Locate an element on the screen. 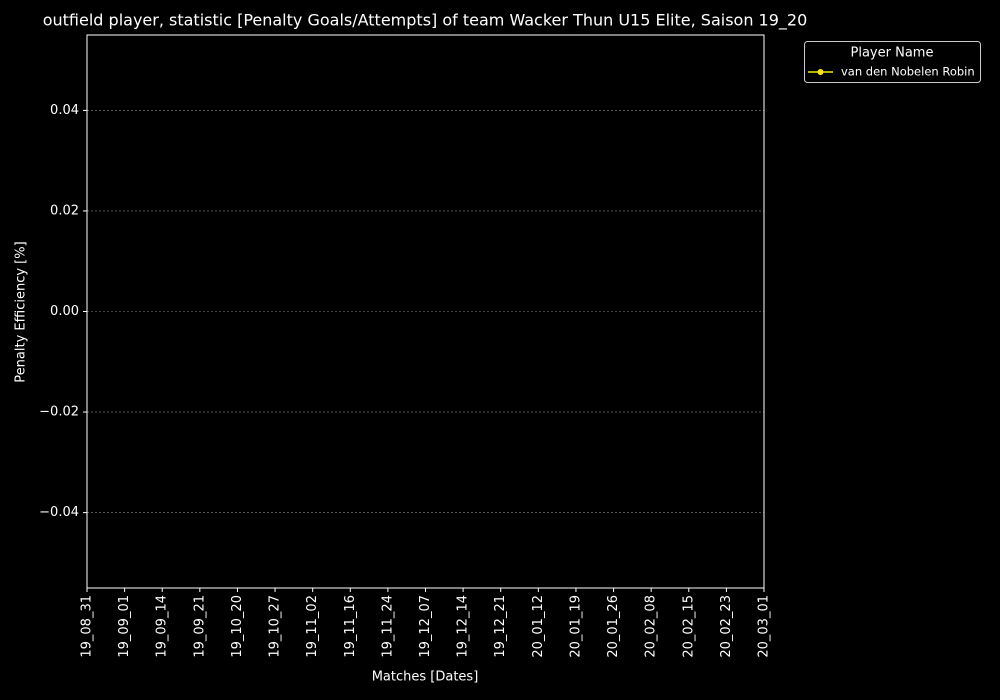 The width and height of the screenshot is (1000, 700). x-tick-label: 19_11_24 is located at coordinates (387, 626).